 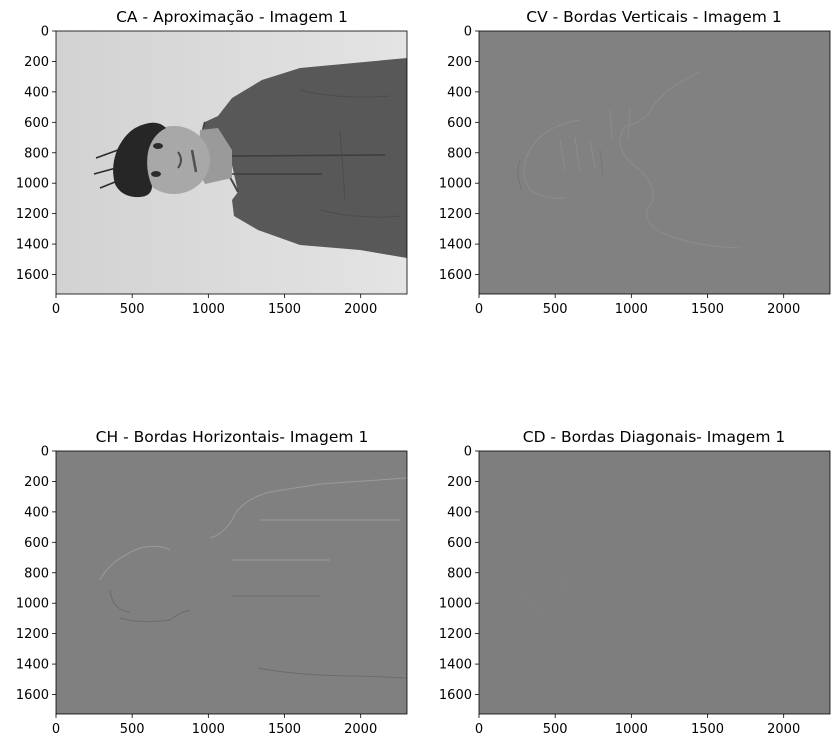 What do you see at coordinates (479, 309) in the screenshot?
I see `x-tick-label-cv: 0` at bounding box center [479, 309].